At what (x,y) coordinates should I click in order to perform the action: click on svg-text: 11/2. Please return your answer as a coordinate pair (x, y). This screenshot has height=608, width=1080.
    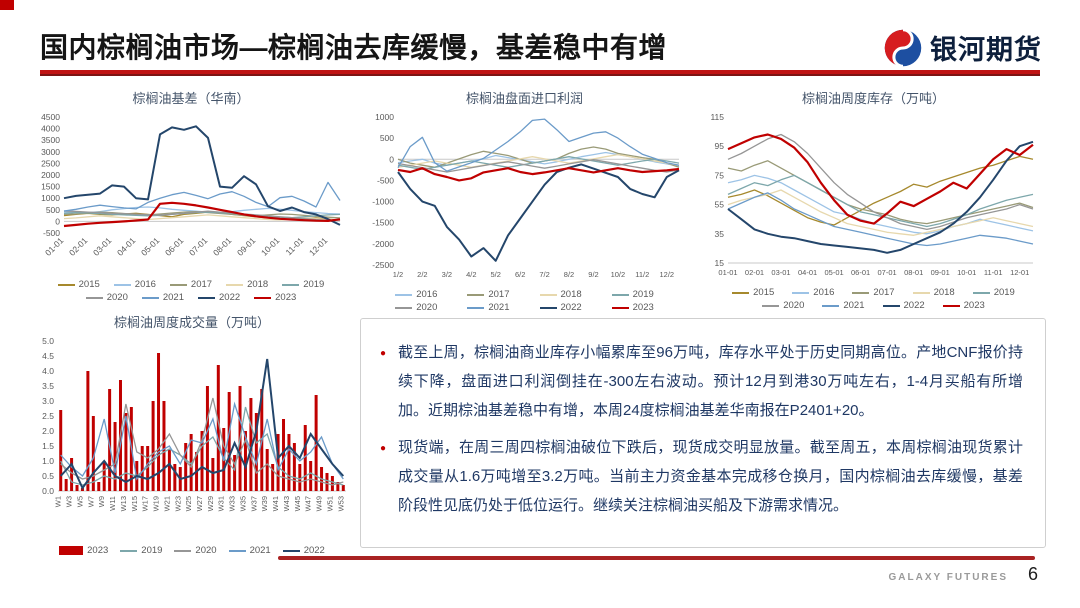
    Looking at the image, I should click on (642, 274).